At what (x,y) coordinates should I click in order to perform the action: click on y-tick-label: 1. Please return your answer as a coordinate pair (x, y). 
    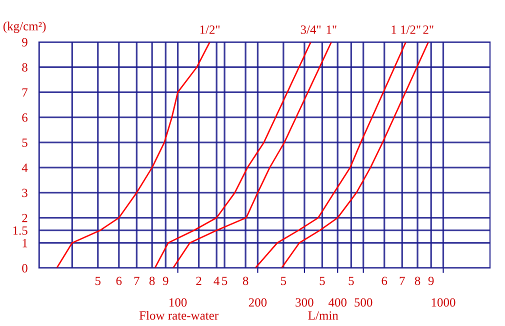
    Looking at the image, I should click on (25, 243).